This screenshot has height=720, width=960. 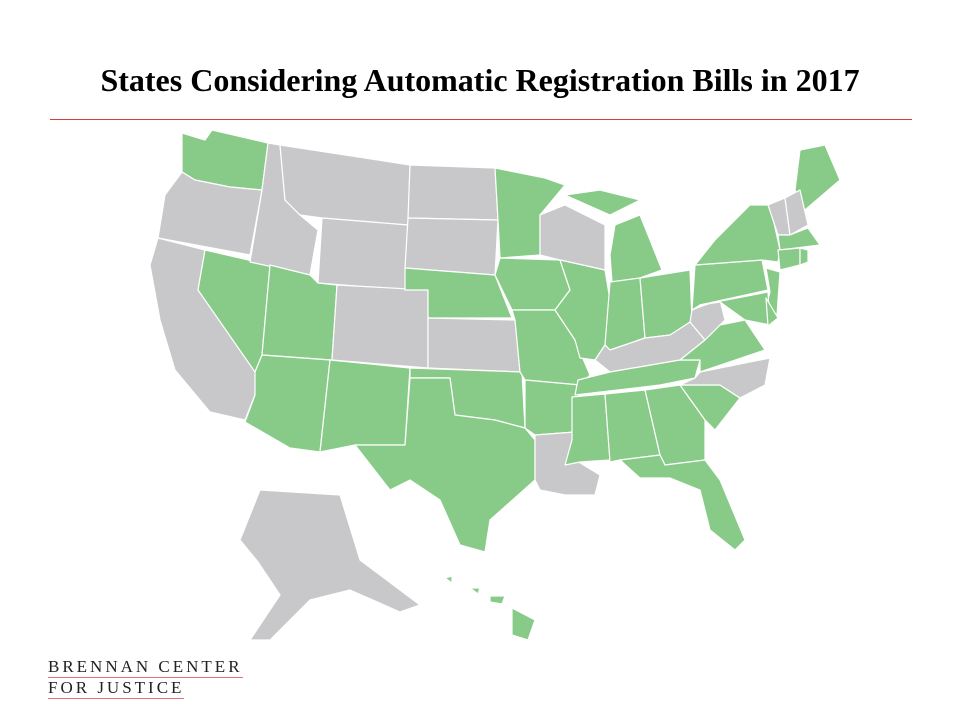 I want to click on state-shape-az, so click(x=287, y=403).